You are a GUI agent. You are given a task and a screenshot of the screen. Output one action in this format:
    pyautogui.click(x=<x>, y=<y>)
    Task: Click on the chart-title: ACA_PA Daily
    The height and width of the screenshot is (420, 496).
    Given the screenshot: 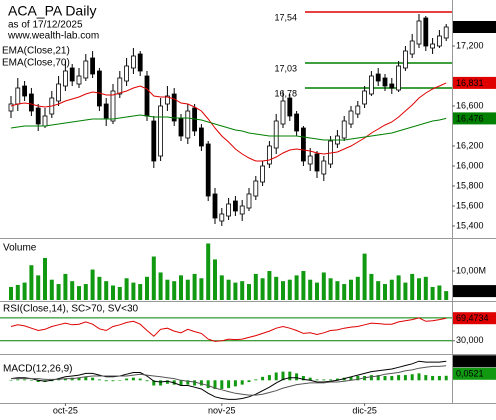 What is the action you would take?
    pyautogui.click(x=52, y=11)
    